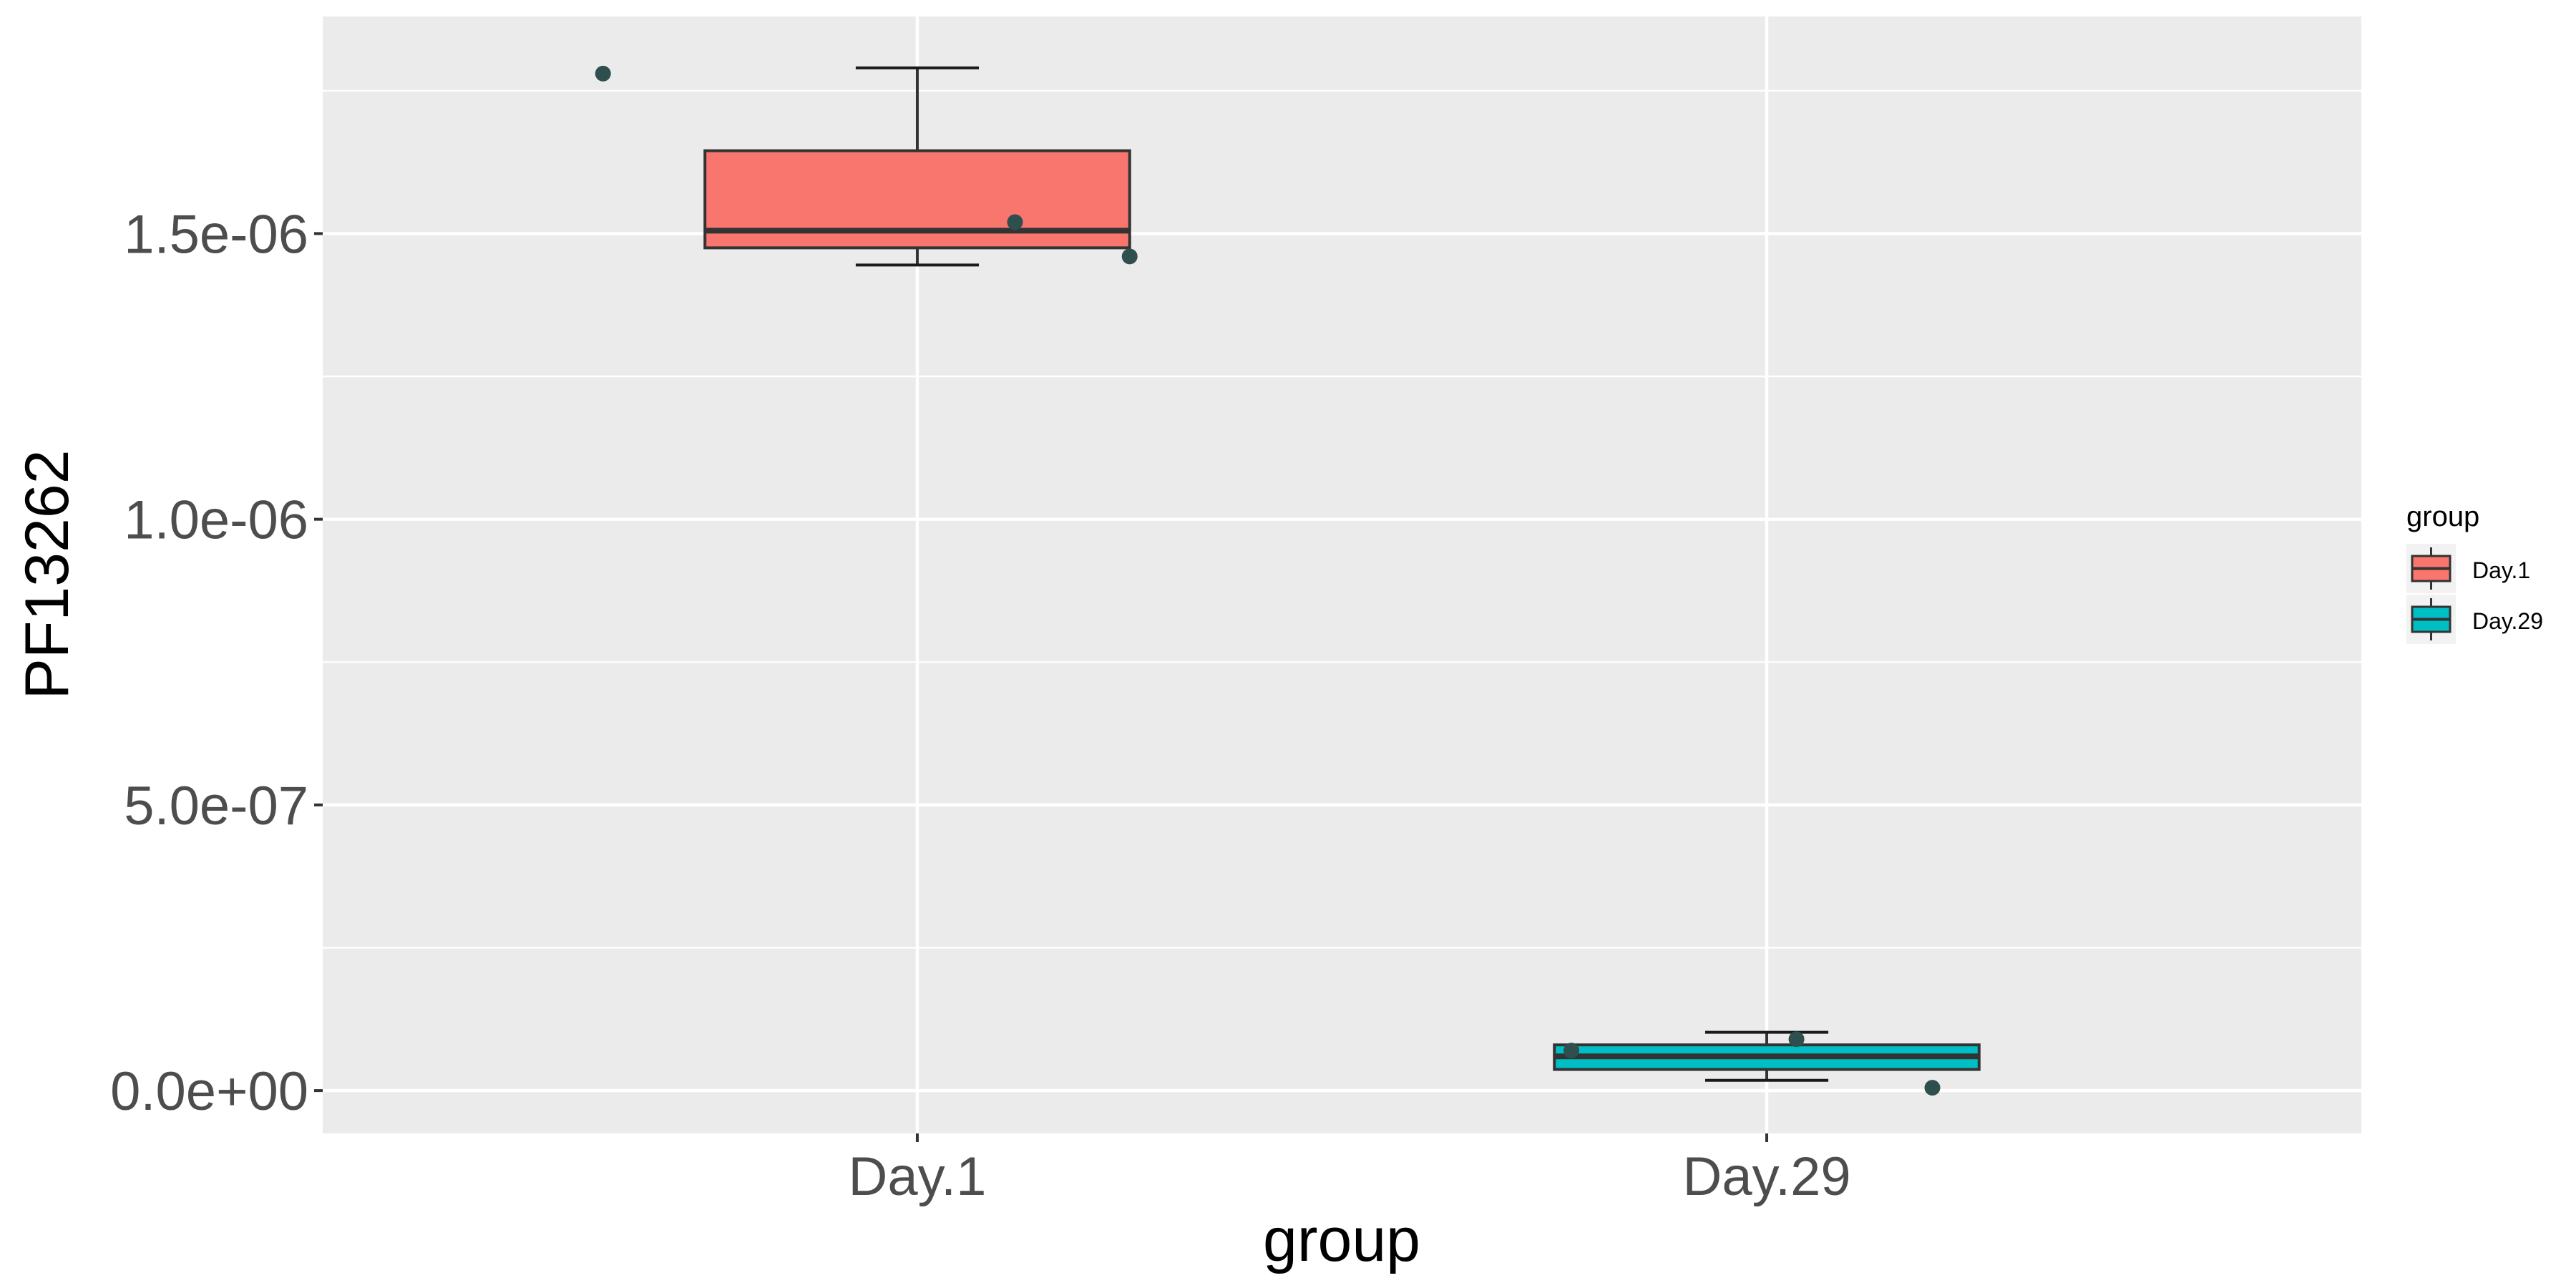 This screenshot has height=1288, width=2576. Describe the element at coordinates (217, 663) in the screenshot. I see `y-axis: 0.0e+00 5.0e-07 1.0e-06 1.5e-06` at that location.